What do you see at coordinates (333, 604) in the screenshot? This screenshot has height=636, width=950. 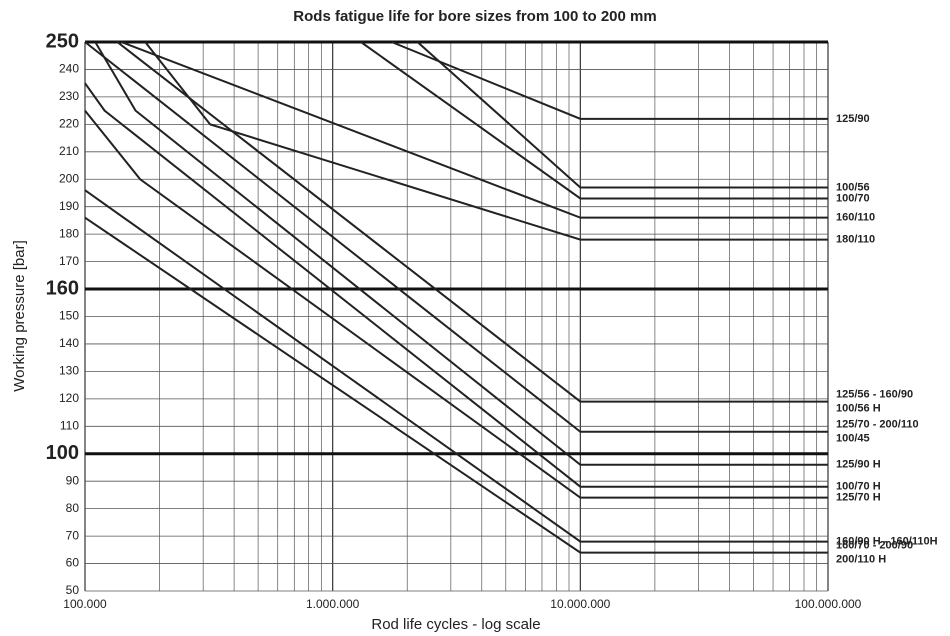 I see `x-tick-label: 1.000.000` at bounding box center [333, 604].